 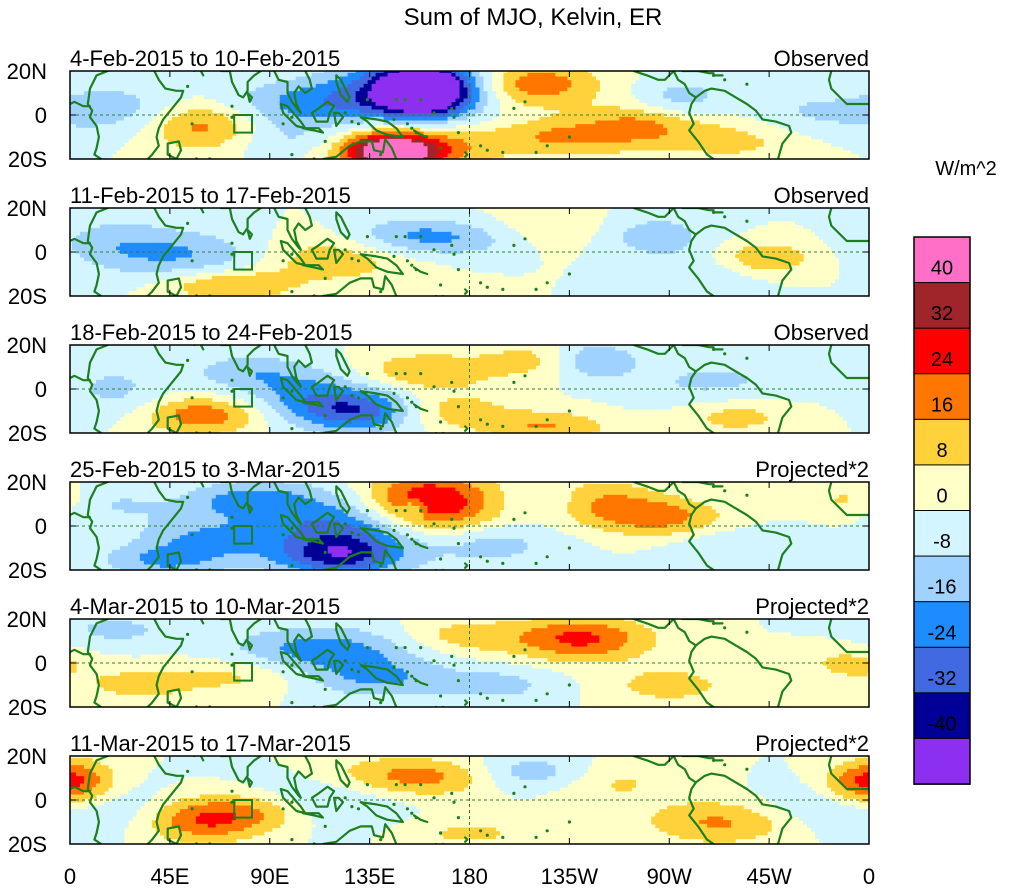 I want to click on panel-date-range: 18-Feb-2015 to 24-Feb-2015, so click(x=211, y=332).